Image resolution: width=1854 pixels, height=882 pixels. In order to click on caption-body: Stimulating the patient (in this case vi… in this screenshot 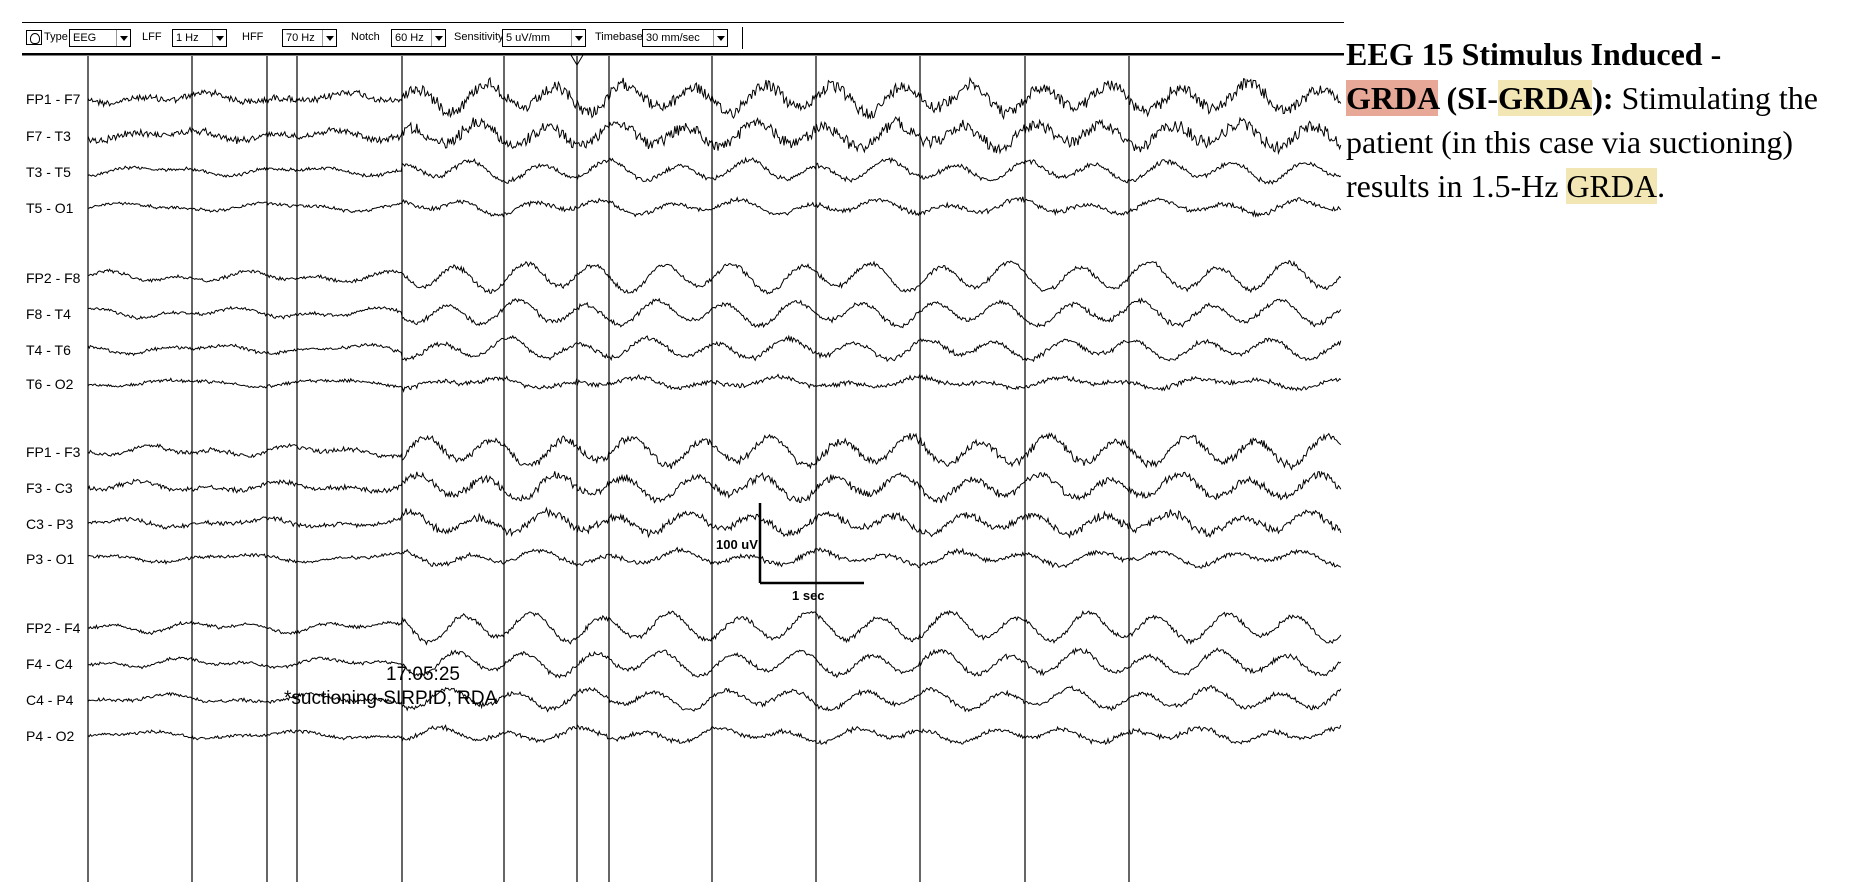, I will do `click(1582, 142)`.